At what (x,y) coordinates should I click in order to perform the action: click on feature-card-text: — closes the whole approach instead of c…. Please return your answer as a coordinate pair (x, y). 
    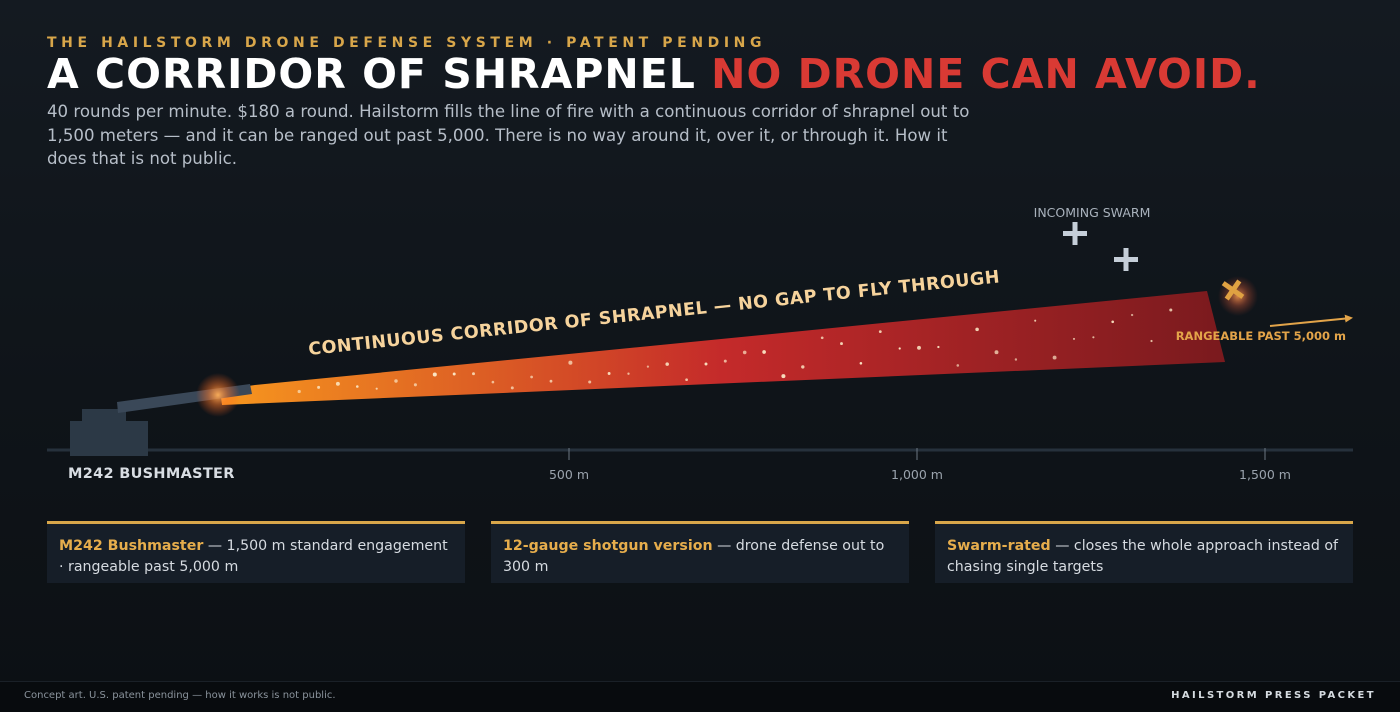
    Looking at the image, I should click on (1143, 556).